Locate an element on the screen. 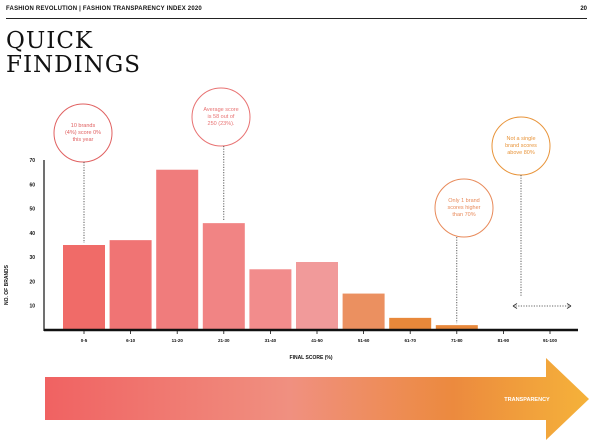 This screenshot has height=445, width=593. range-arrow is located at coordinates (542, 306).